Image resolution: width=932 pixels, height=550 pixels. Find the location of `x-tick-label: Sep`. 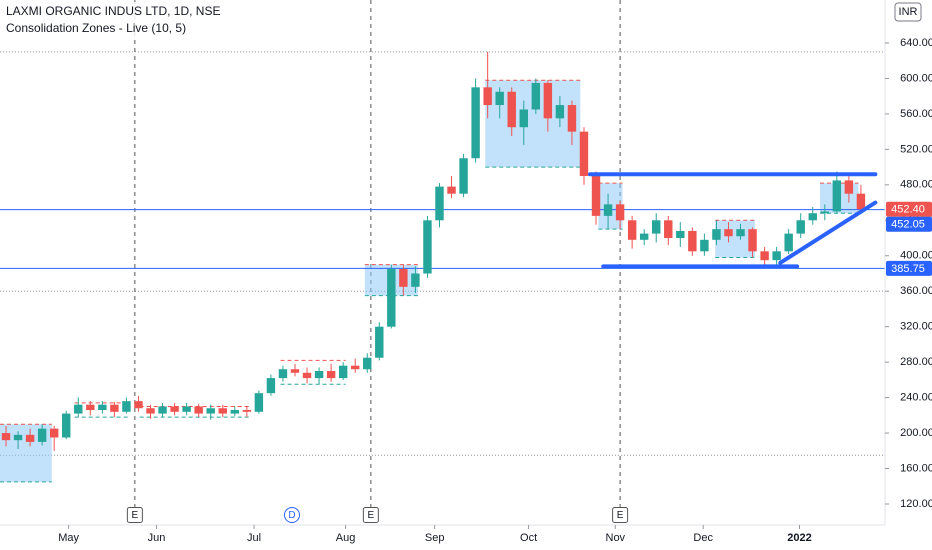

x-tick-label: Sep is located at coordinates (435, 538).